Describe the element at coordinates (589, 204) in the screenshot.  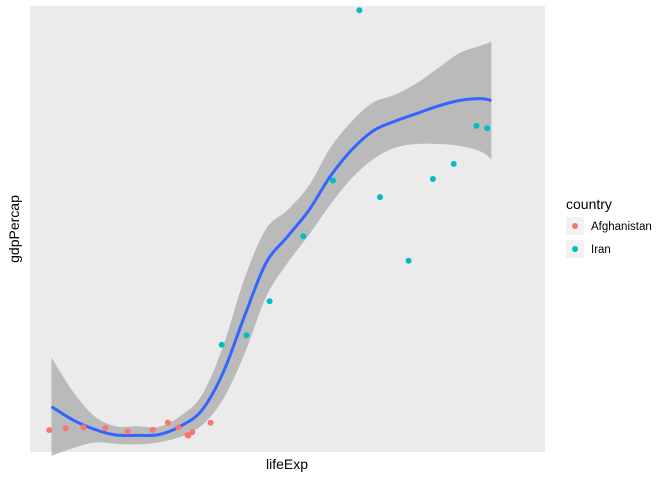
I see `legend-title: country` at that location.